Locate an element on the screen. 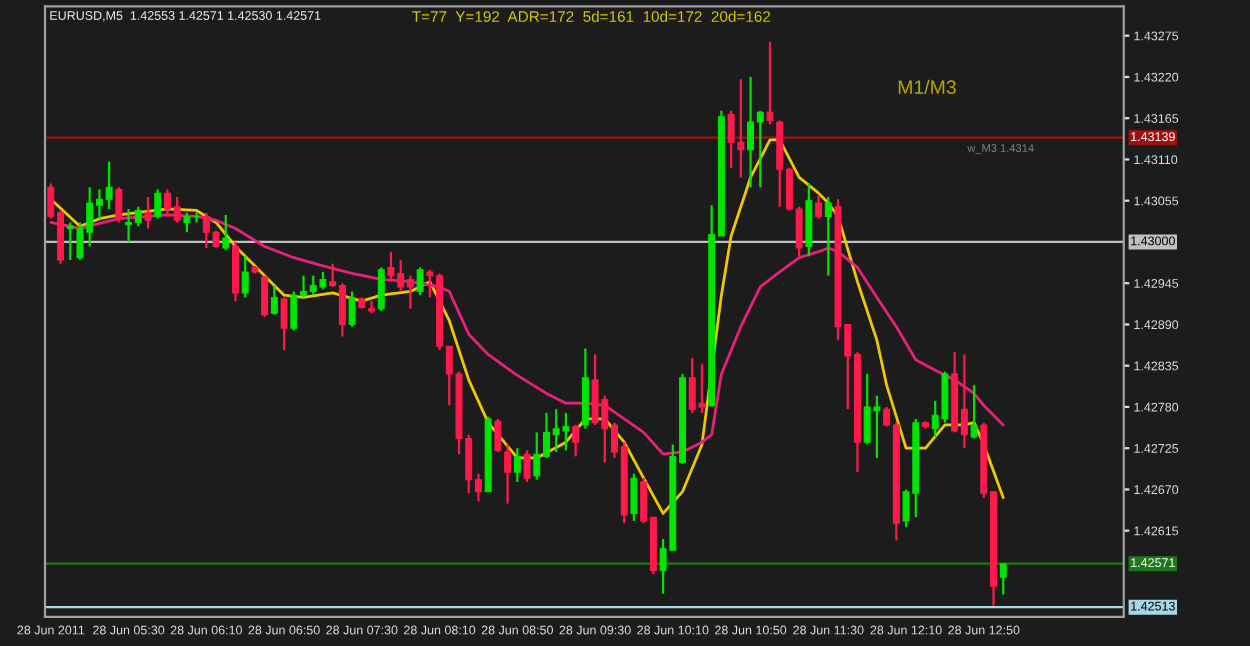 The width and height of the screenshot is (1250, 646). annotation: M1/M3 is located at coordinates (927, 86).